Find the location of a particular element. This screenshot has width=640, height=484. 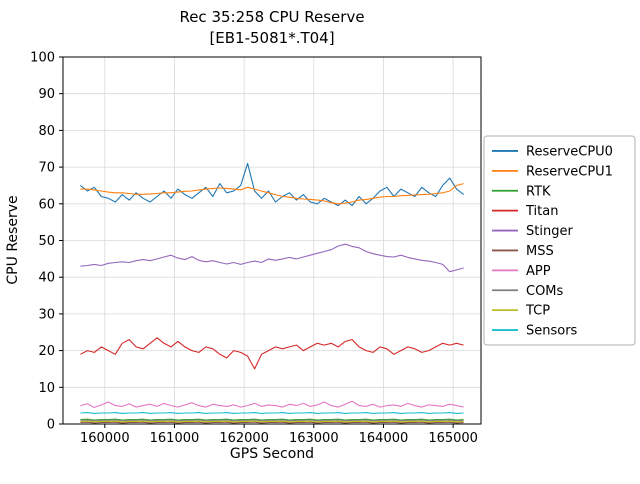

y-axis-label: CPU Reserve is located at coordinates (13, 239).